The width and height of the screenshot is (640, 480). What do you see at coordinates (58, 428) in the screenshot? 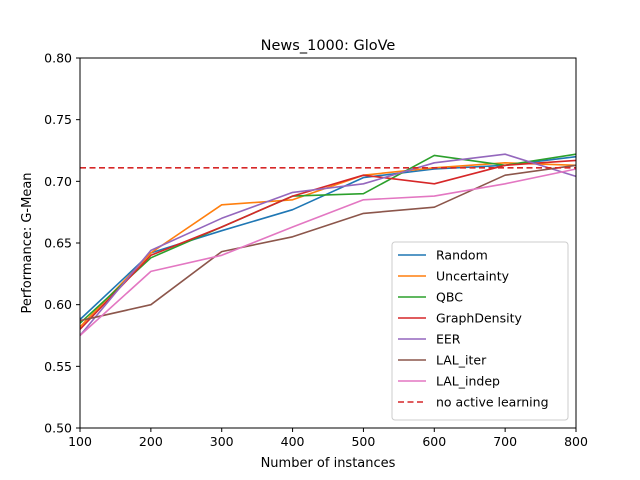
I see `y-tick-label: 0.50` at bounding box center [58, 428].